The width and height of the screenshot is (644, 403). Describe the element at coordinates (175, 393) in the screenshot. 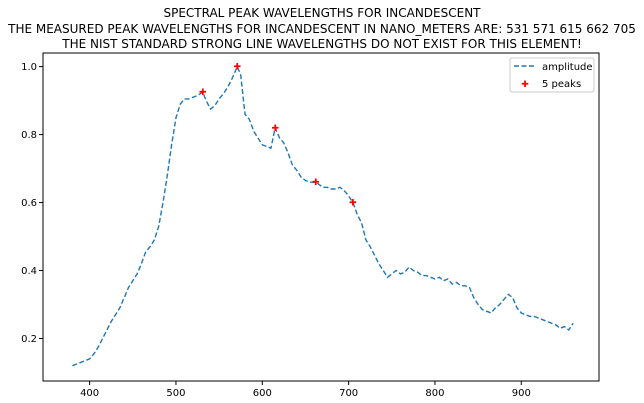

I see `x-tick-label: 500` at that location.